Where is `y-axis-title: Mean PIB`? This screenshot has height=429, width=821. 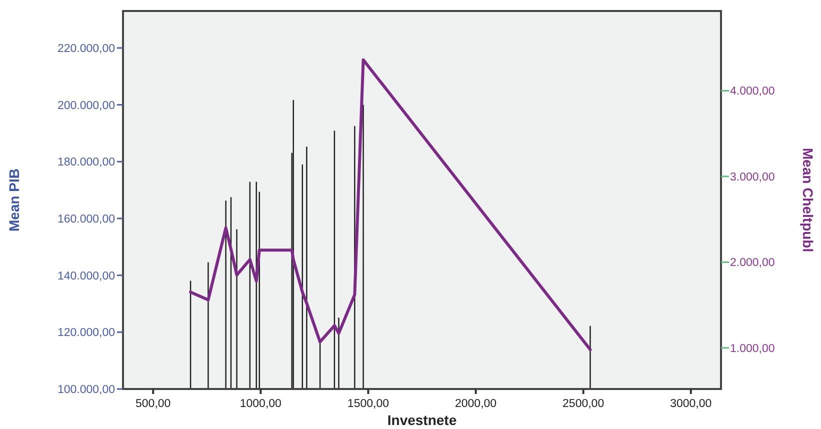 y-axis-title: Mean PIB is located at coordinates (14, 200).